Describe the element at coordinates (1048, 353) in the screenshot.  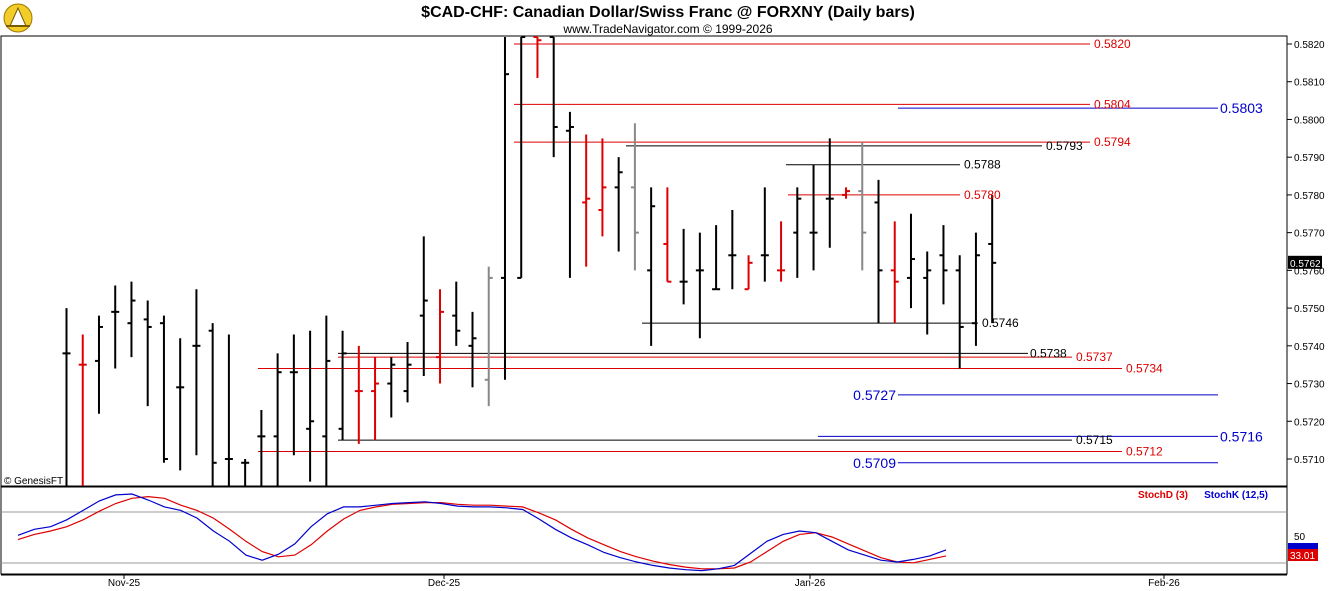
I see `level-label: 0.5738` at that location.